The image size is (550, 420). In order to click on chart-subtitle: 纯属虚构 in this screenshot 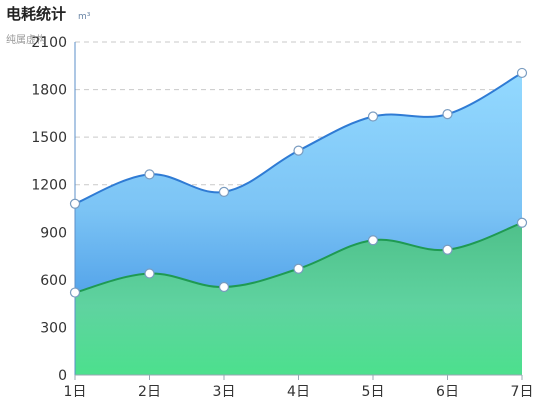, I will do `click(26, 40)`.